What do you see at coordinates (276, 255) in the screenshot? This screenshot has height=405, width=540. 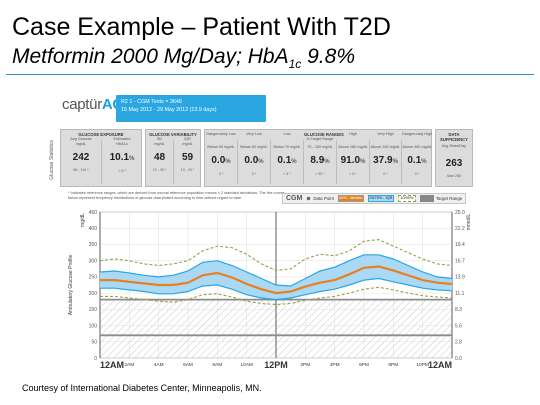 I see `p90-line` at bounding box center [276, 255].